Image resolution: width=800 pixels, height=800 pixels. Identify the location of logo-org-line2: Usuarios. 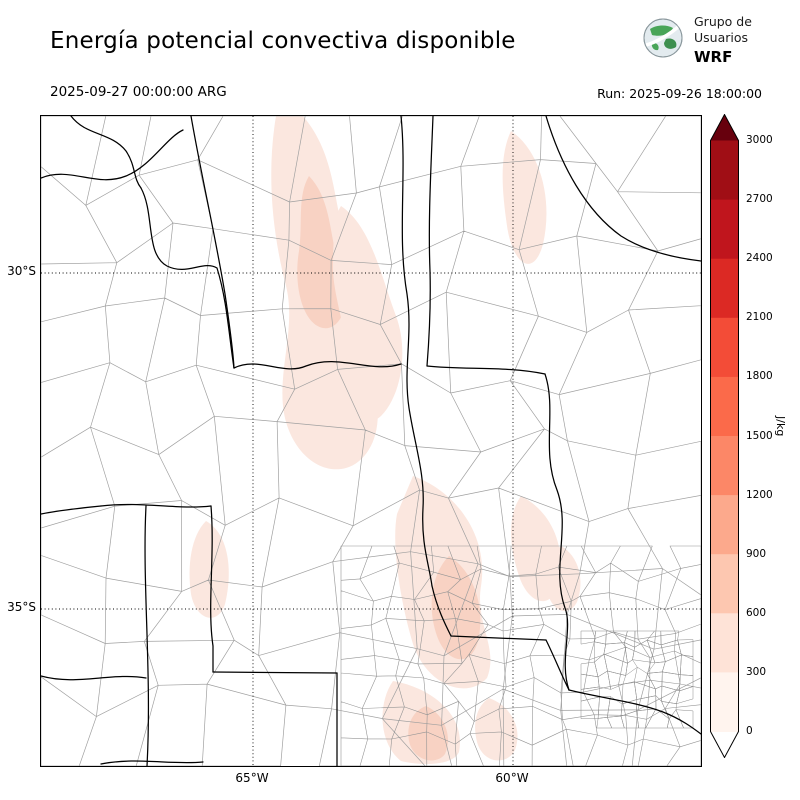
(721, 38).